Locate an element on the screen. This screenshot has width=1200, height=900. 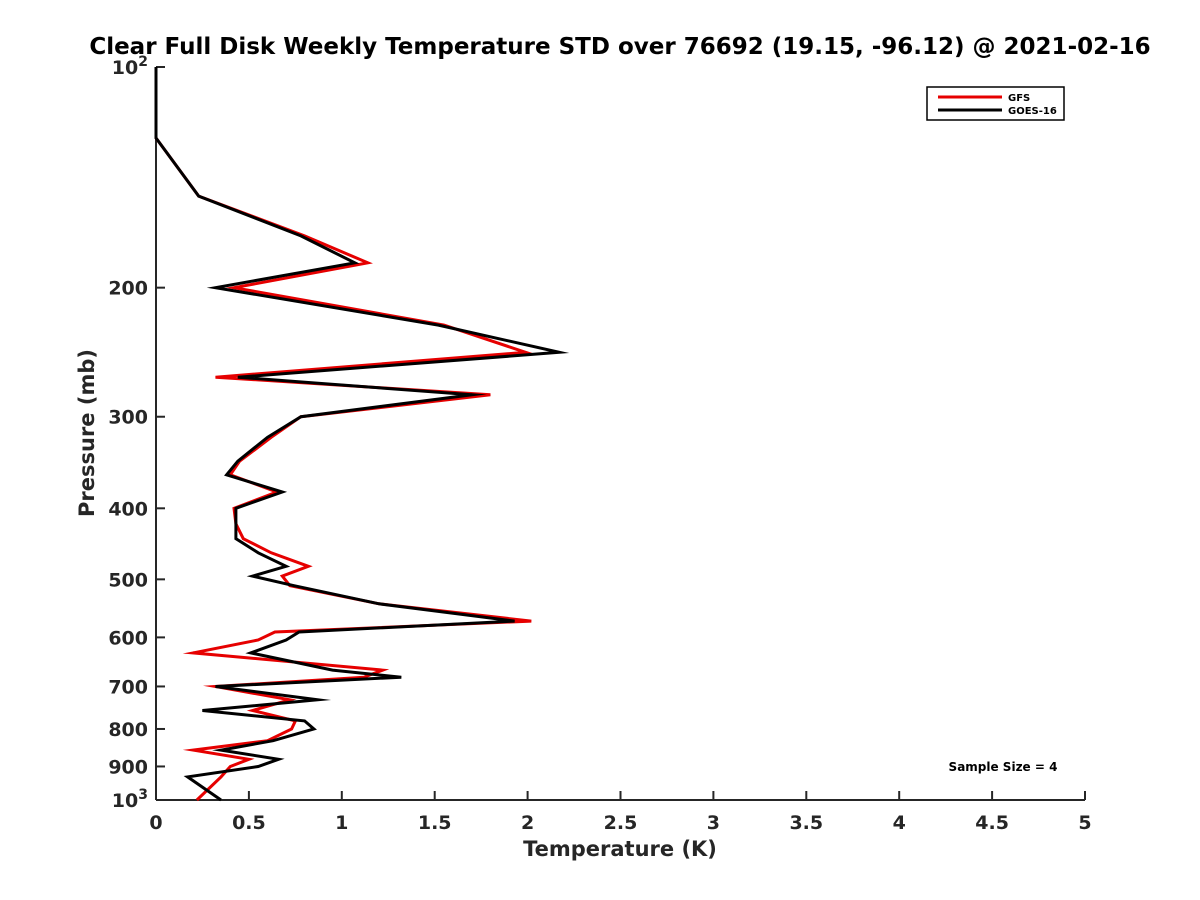
x-tick-label: 4.5 is located at coordinates (992, 823).